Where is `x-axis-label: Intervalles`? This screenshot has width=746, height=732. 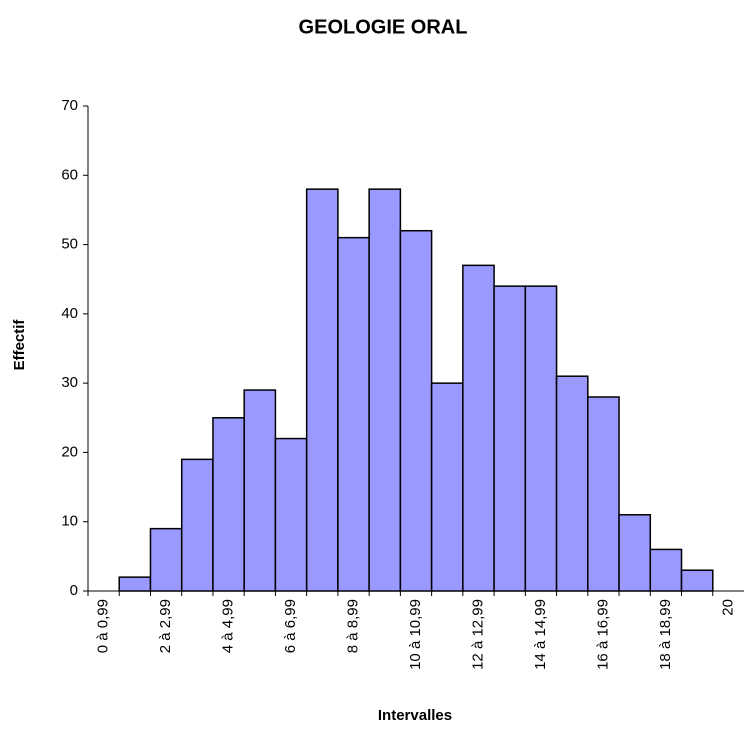 x-axis-label: Intervalles is located at coordinates (415, 715).